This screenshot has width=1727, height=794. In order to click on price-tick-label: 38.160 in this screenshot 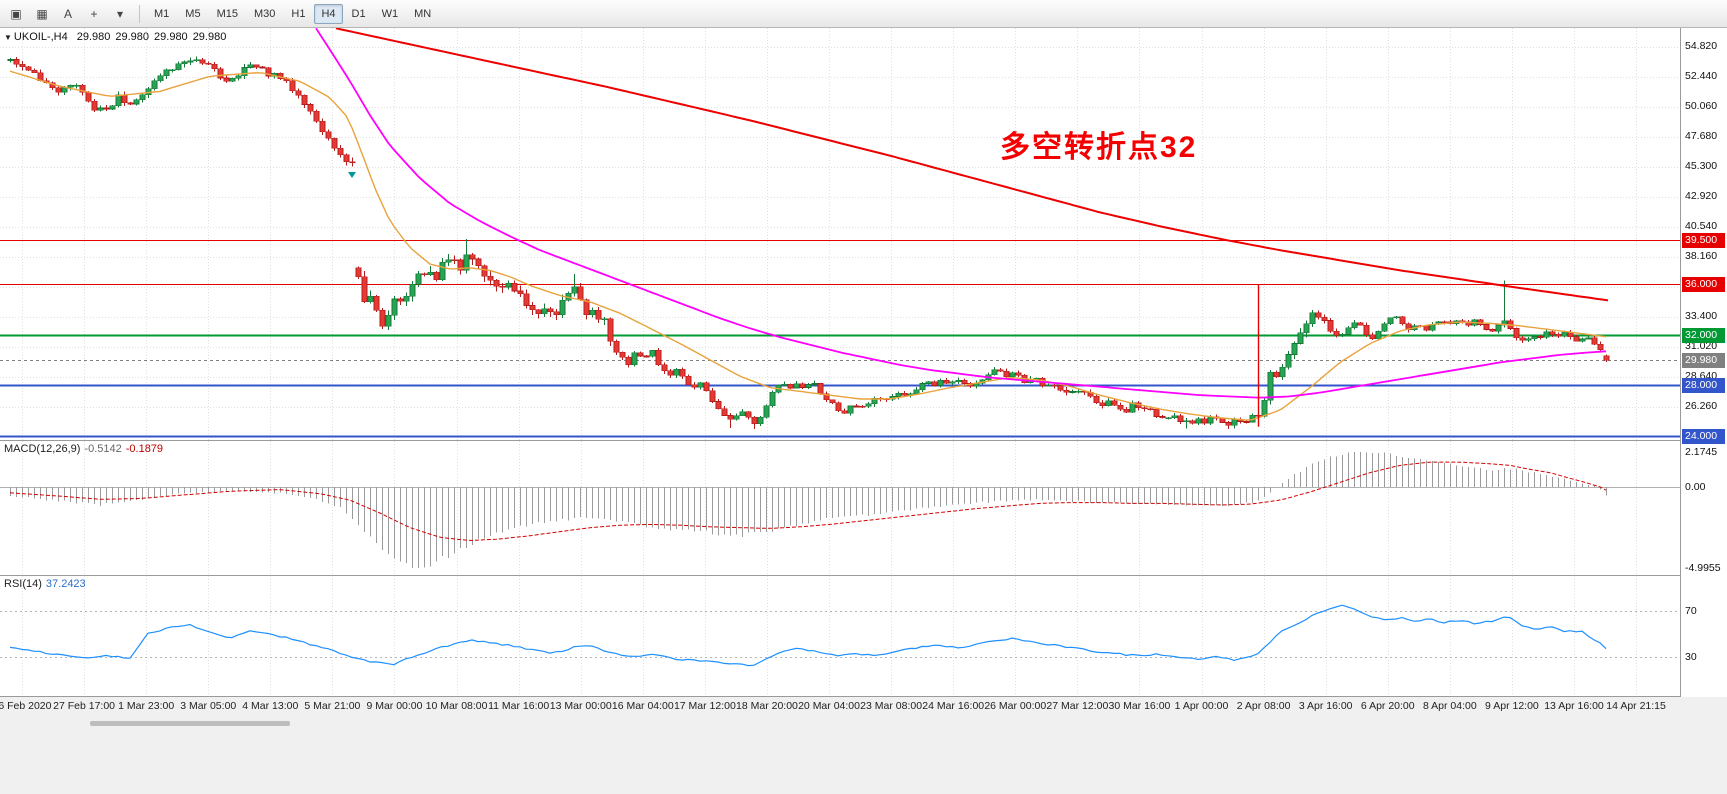, I will do `click(1701, 256)`.